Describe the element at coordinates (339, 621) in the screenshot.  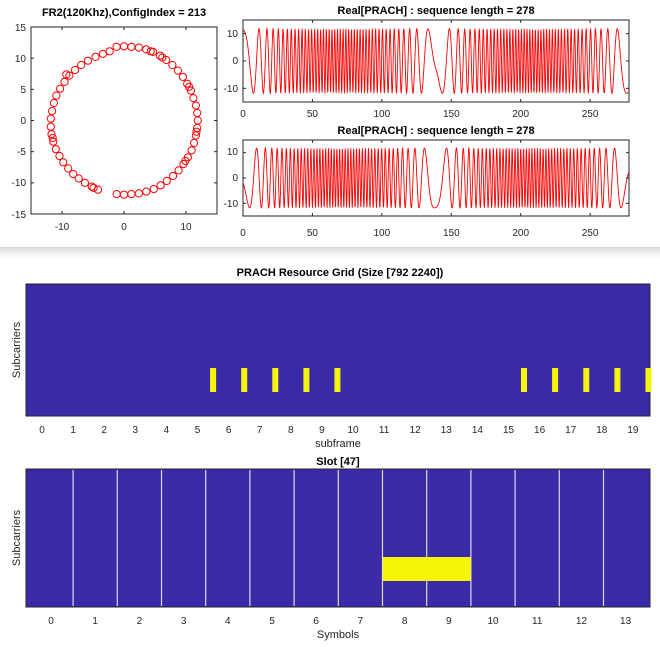
I see `slot-x-tick-labels: 0 1 2 3 4 5 6 7 8 9 10 11 12 13` at that location.